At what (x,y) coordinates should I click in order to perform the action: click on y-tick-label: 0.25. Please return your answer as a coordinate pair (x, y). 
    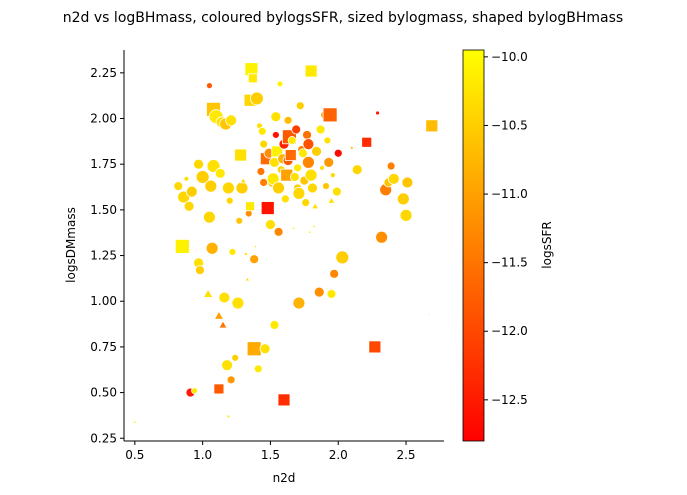
    Looking at the image, I should click on (103, 438).